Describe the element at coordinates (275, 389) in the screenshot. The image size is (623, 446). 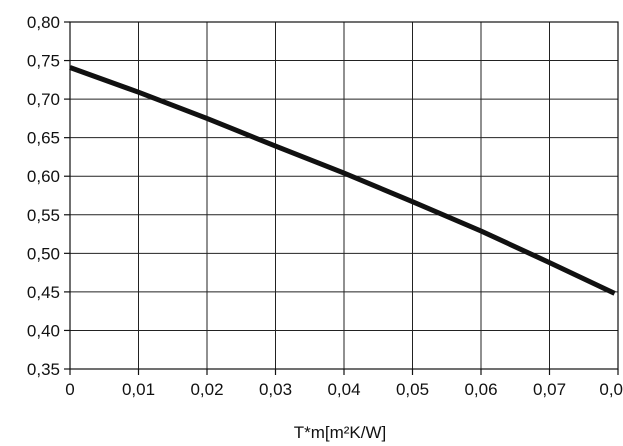
I see `x-tick-label: 0,03` at that location.